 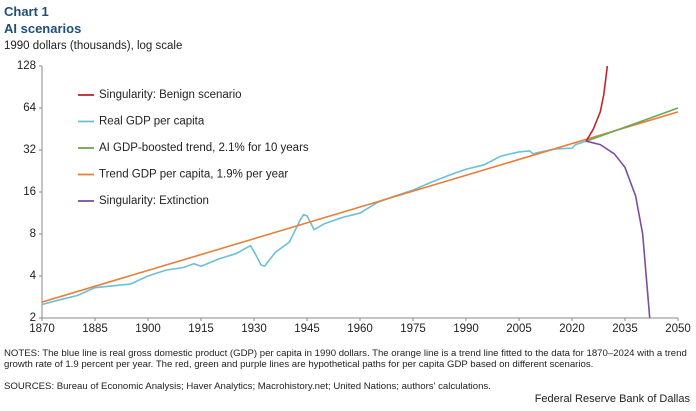 I want to click on legend-label: Singularity: Extinction, so click(x=154, y=201).